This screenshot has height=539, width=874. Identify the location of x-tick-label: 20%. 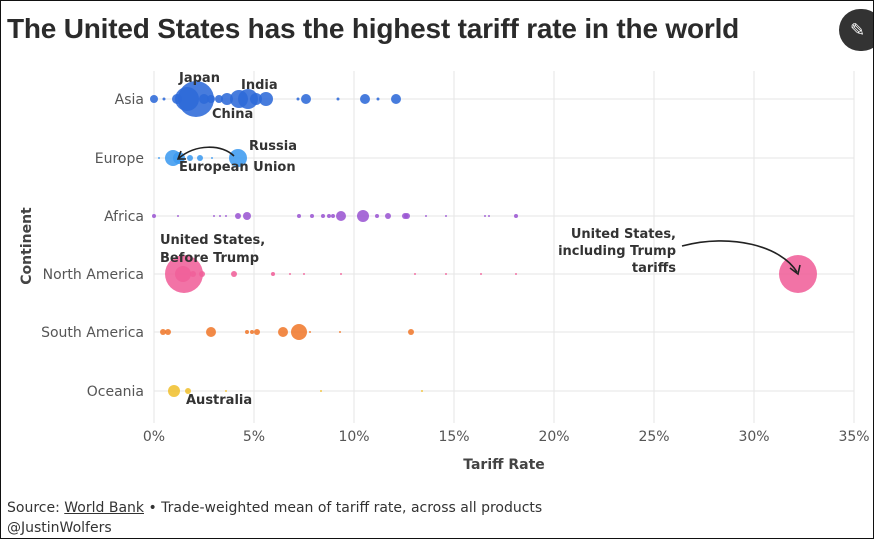
(553, 437).